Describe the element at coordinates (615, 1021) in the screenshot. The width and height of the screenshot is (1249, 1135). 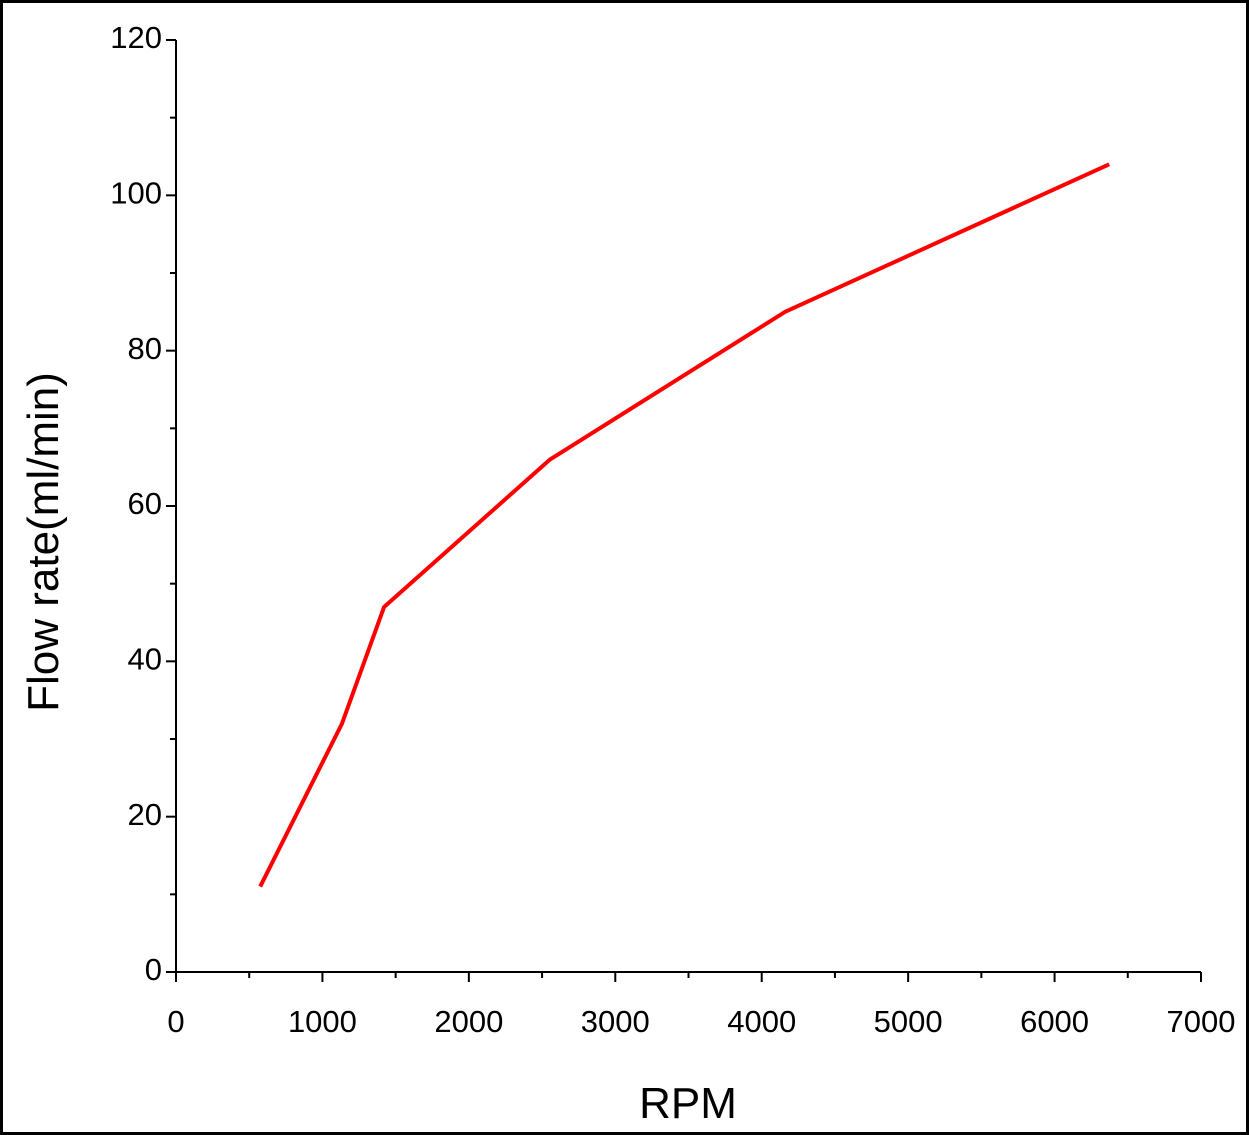
I see `x-tick-label: 3000` at that location.